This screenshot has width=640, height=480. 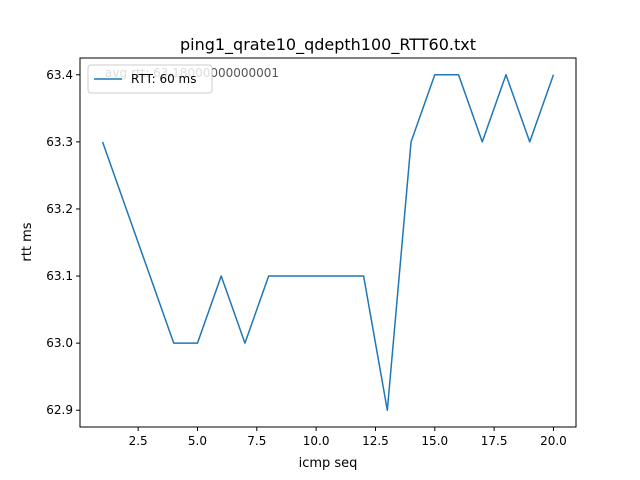 I want to click on x-tick-label: 10.0, so click(x=316, y=441).